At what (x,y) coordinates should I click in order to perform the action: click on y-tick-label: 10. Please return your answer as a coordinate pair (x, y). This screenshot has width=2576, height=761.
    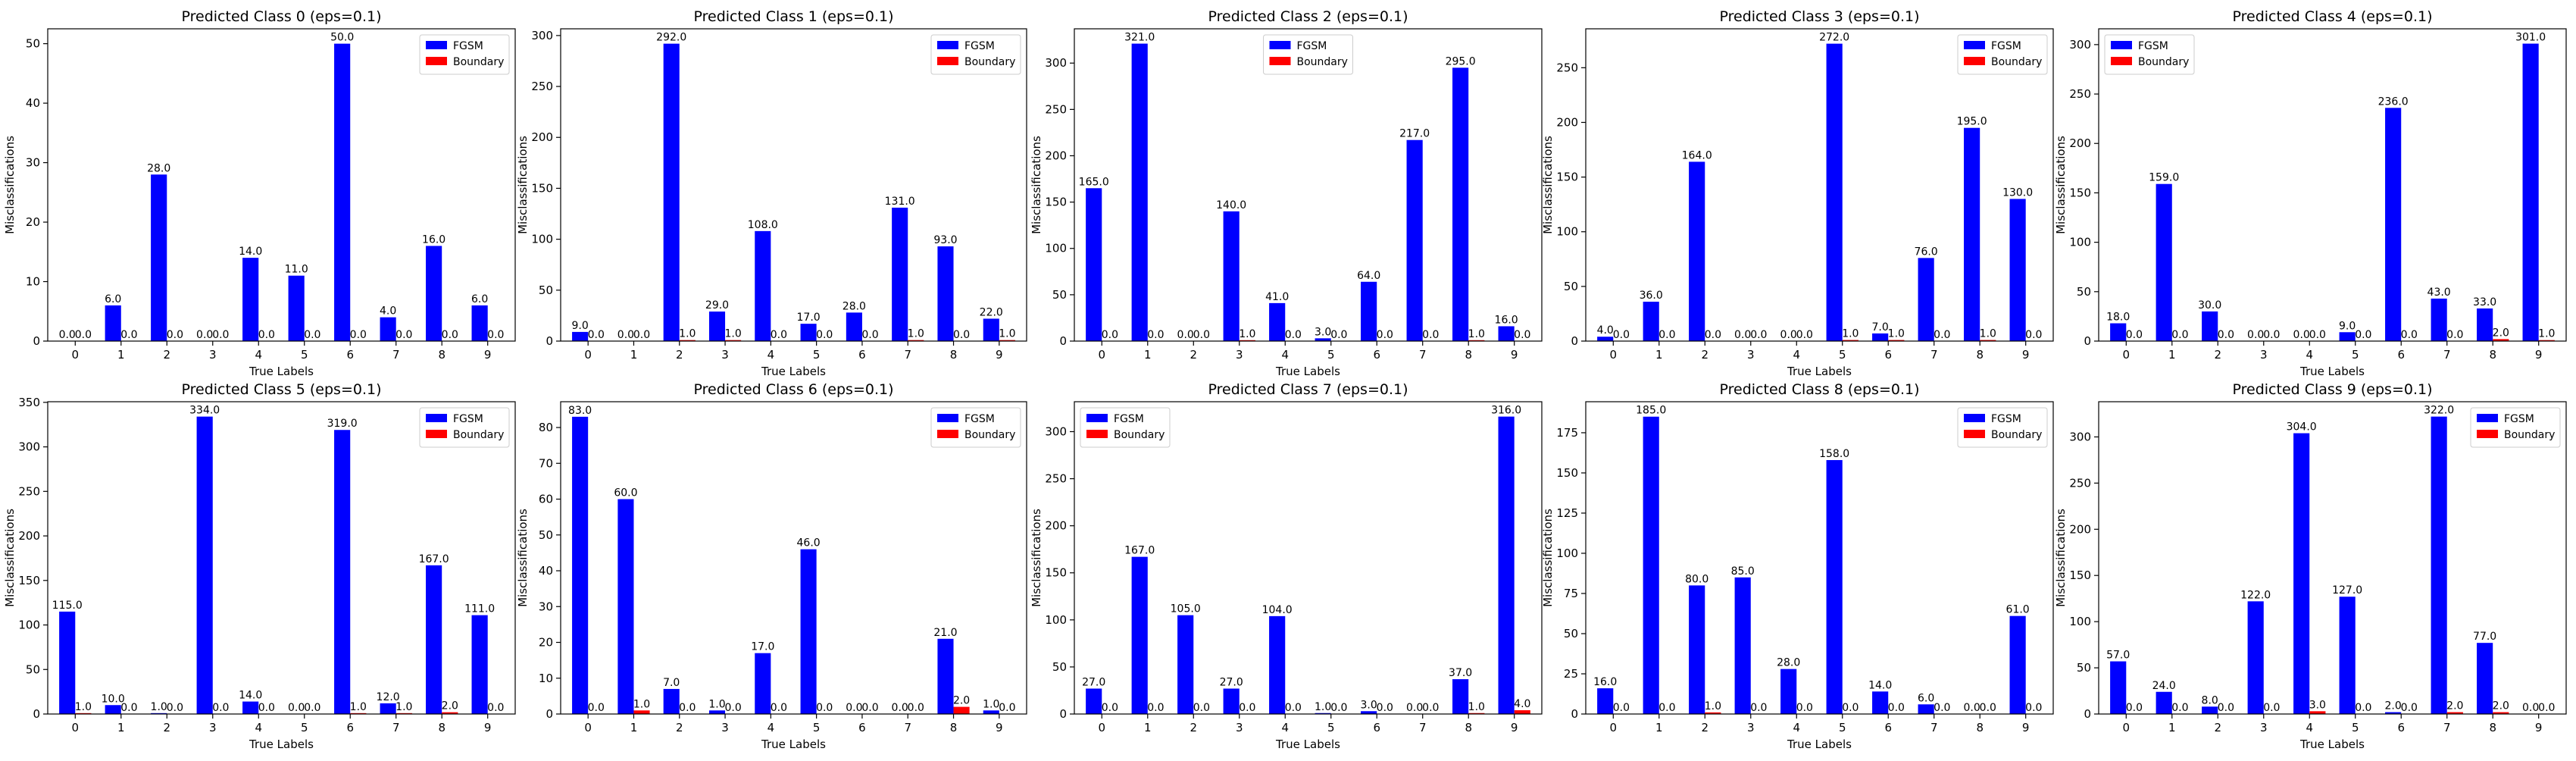
    Looking at the image, I should click on (33, 282).